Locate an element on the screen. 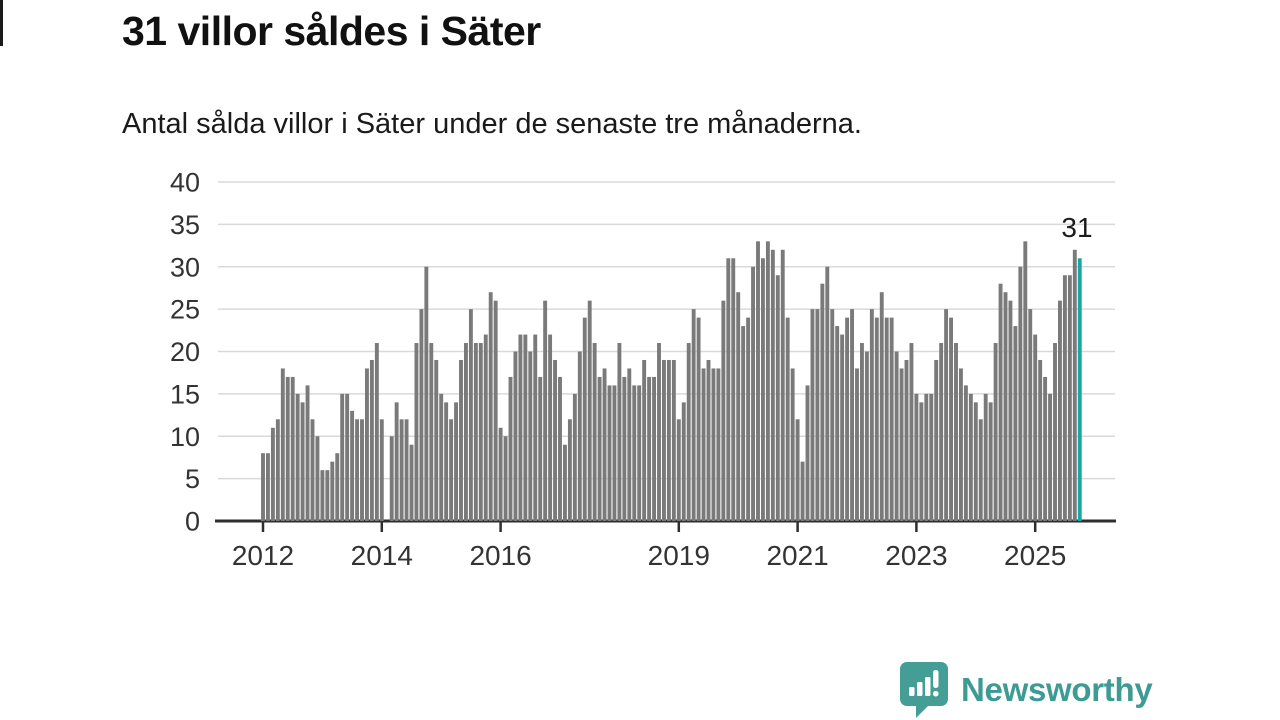 Image resolution: width=1280 pixels, height=720 pixels. highlight-bar is located at coordinates (1079, 389).